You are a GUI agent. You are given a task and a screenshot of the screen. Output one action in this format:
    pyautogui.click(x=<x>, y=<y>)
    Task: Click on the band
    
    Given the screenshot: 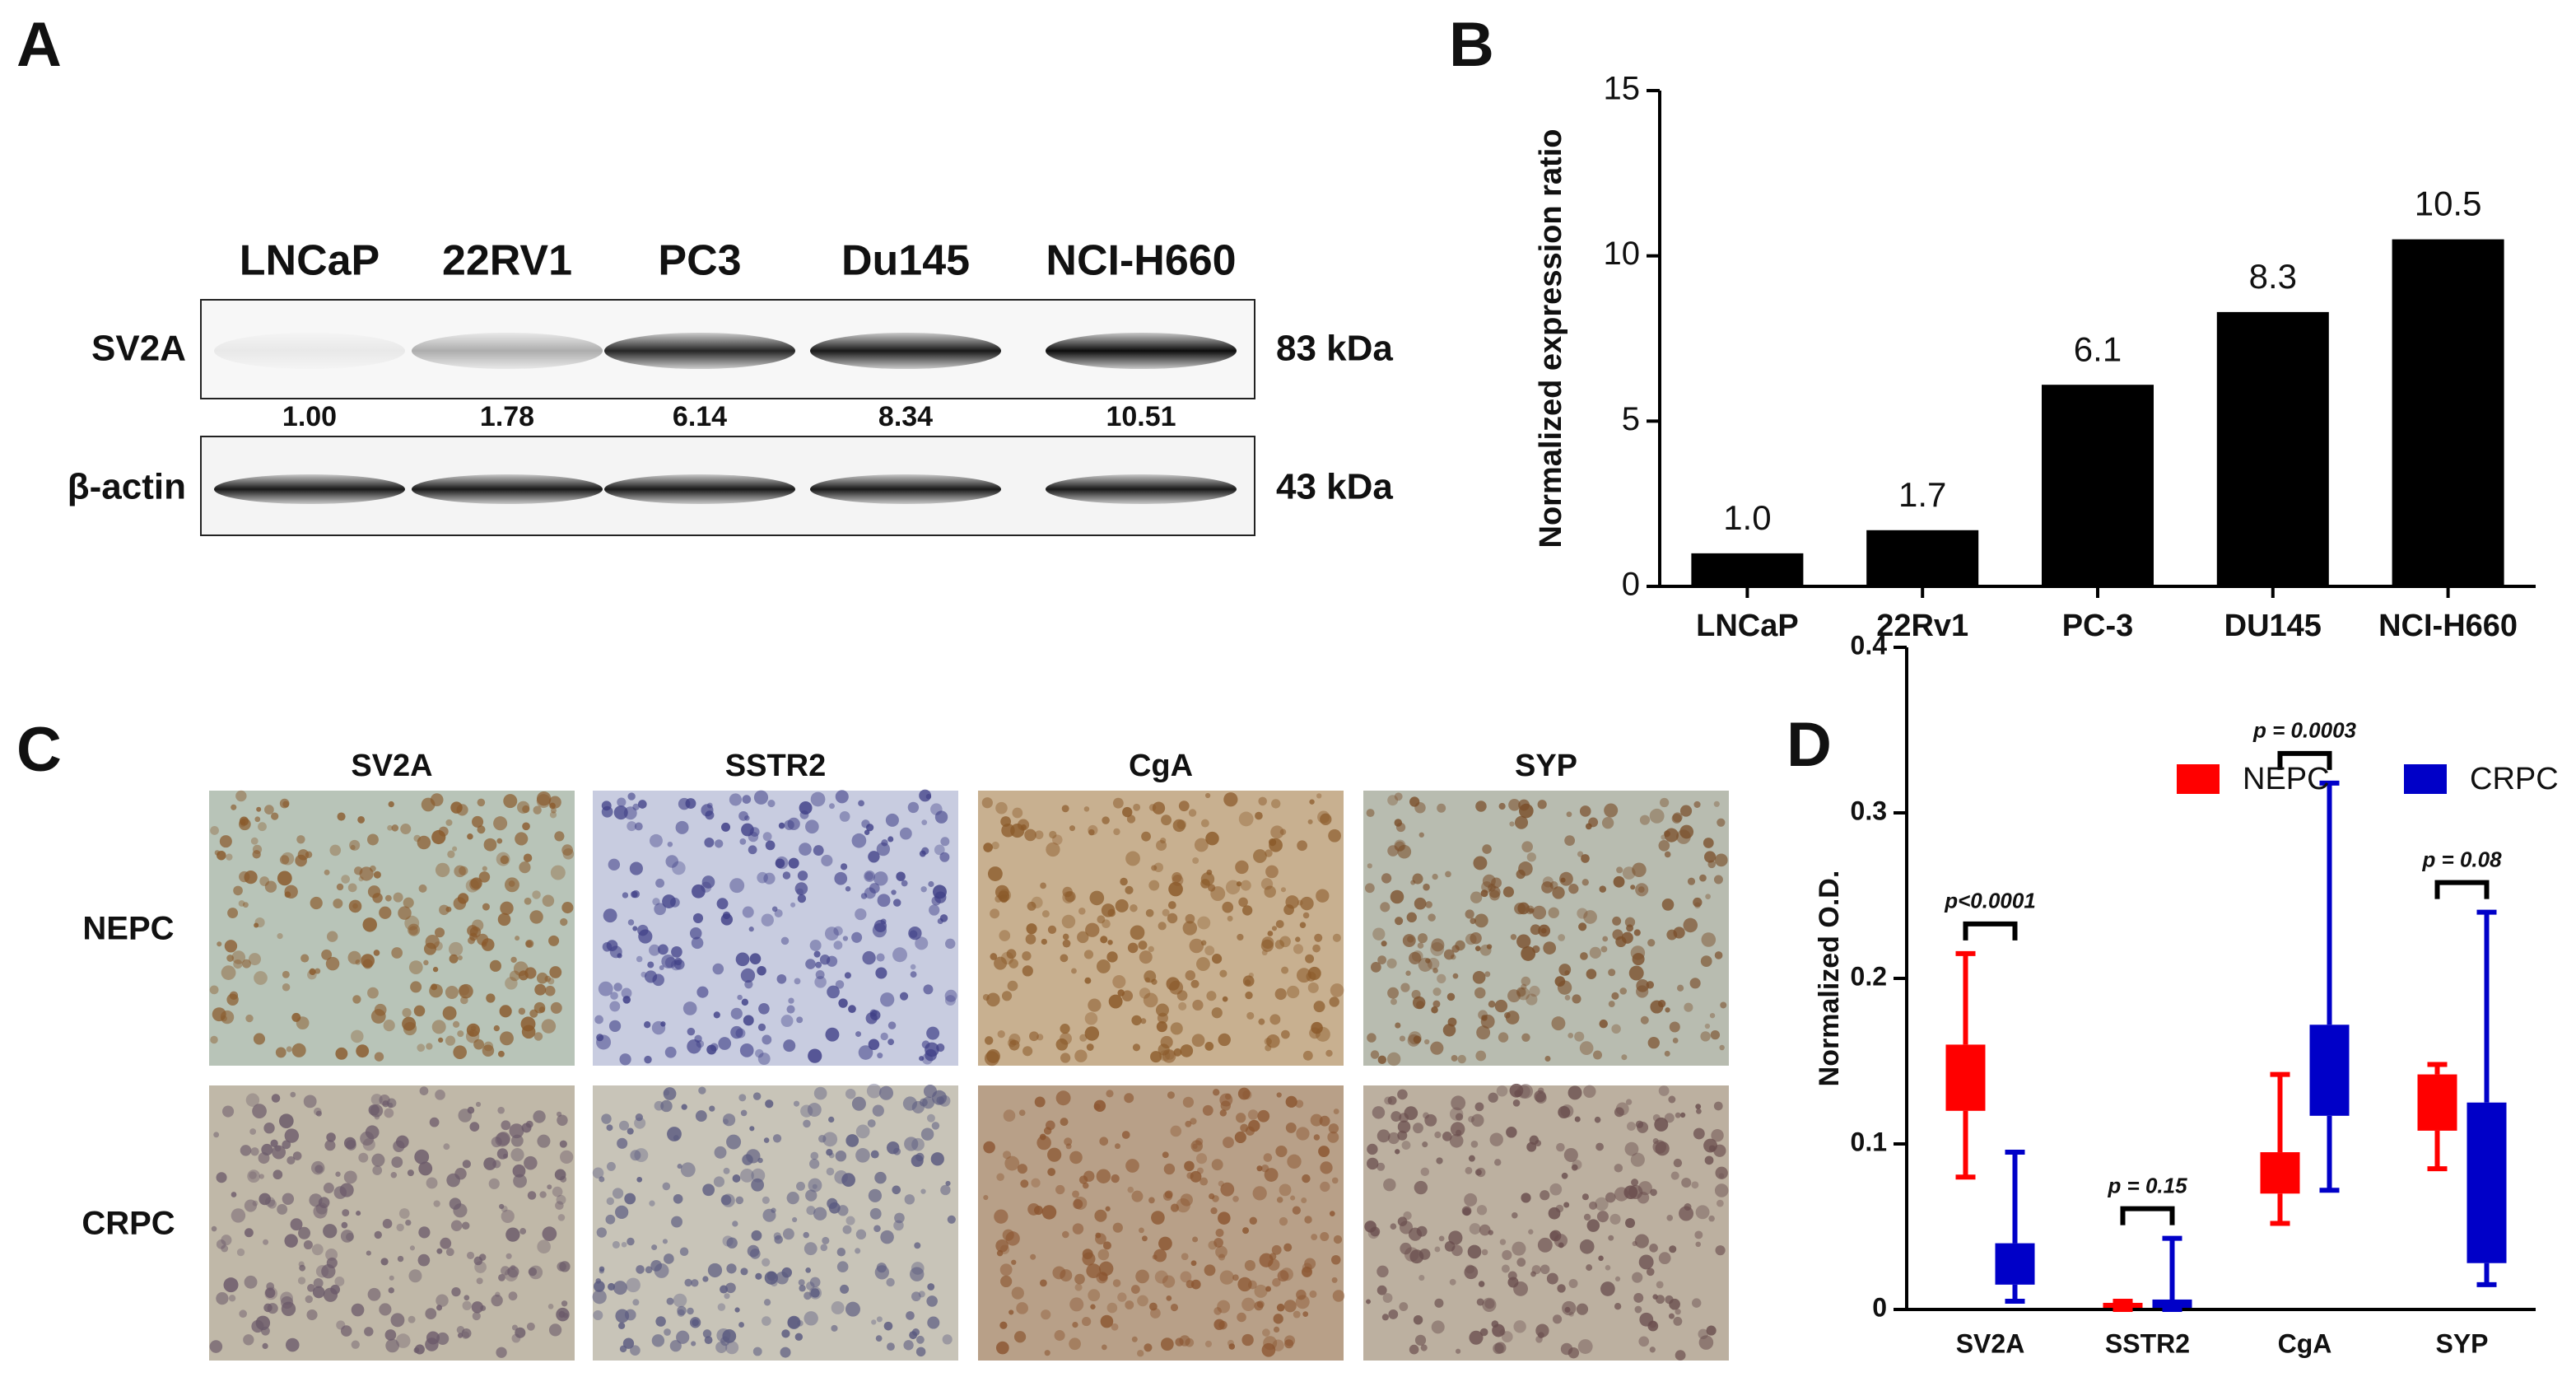 What is the action you would take?
    pyautogui.click(x=905, y=489)
    